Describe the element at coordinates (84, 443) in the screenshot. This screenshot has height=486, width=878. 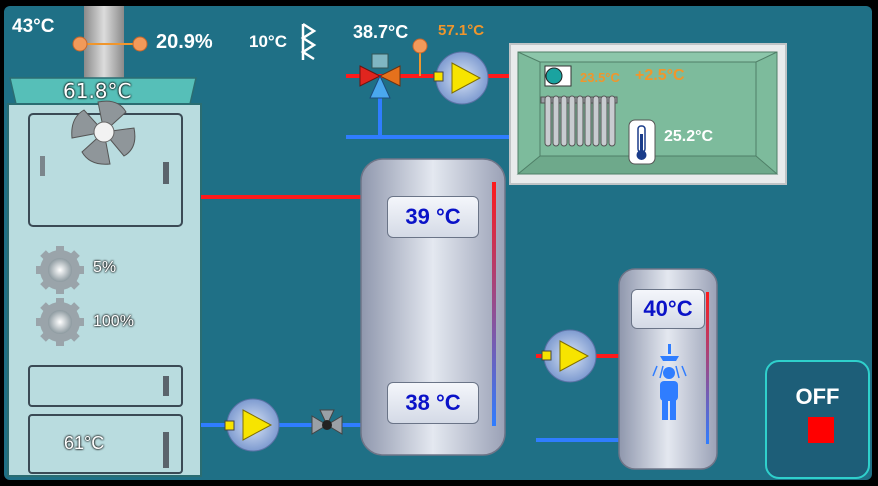
I see `return-temperature: 61°C` at that location.